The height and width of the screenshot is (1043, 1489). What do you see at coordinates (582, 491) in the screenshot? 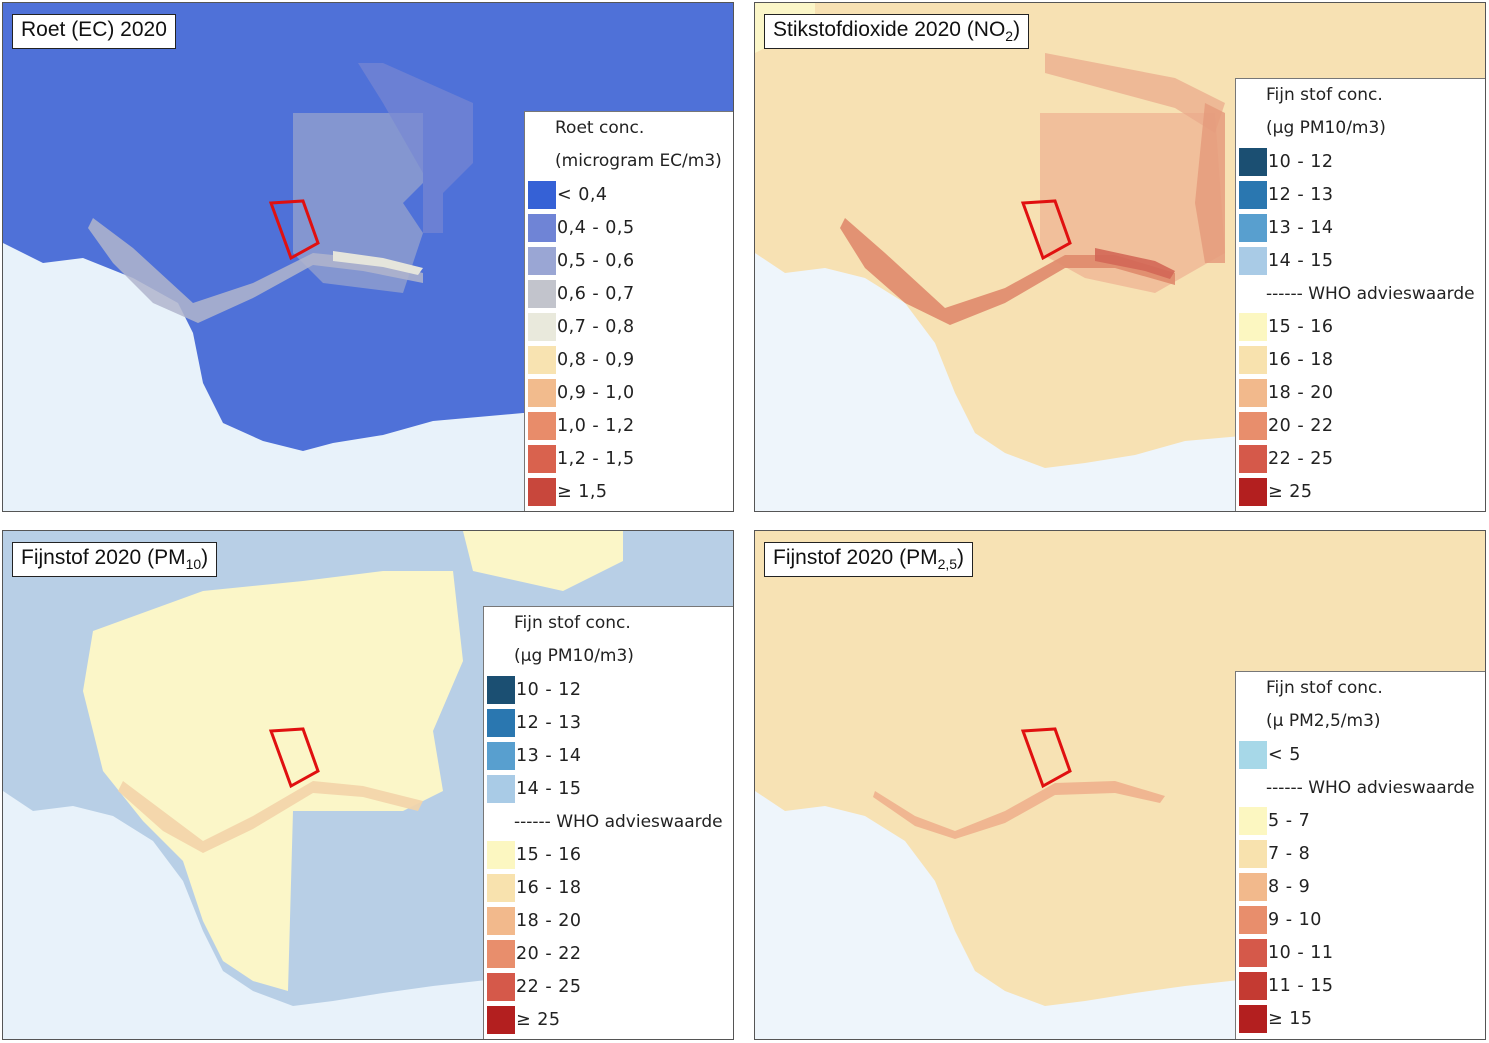
I see `legend-label: ≥ 1,5` at bounding box center [582, 491].